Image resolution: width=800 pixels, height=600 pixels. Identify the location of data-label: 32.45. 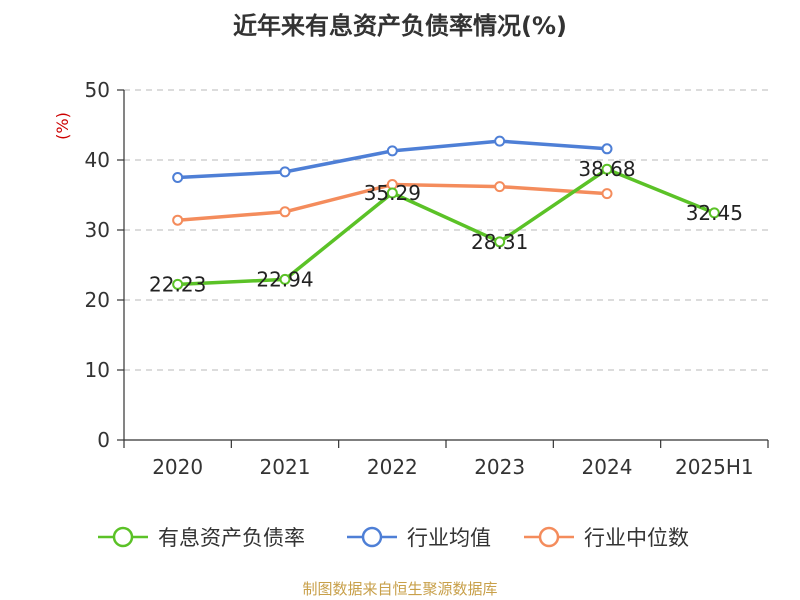
(714, 213).